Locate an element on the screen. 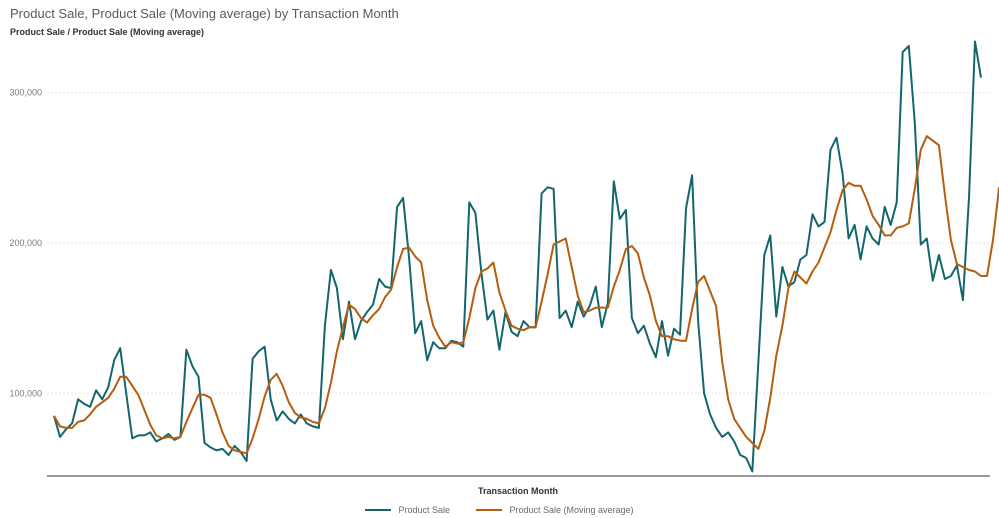 The height and width of the screenshot is (518, 999). x-axis-label: Transaction Month is located at coordinates (518, 491).